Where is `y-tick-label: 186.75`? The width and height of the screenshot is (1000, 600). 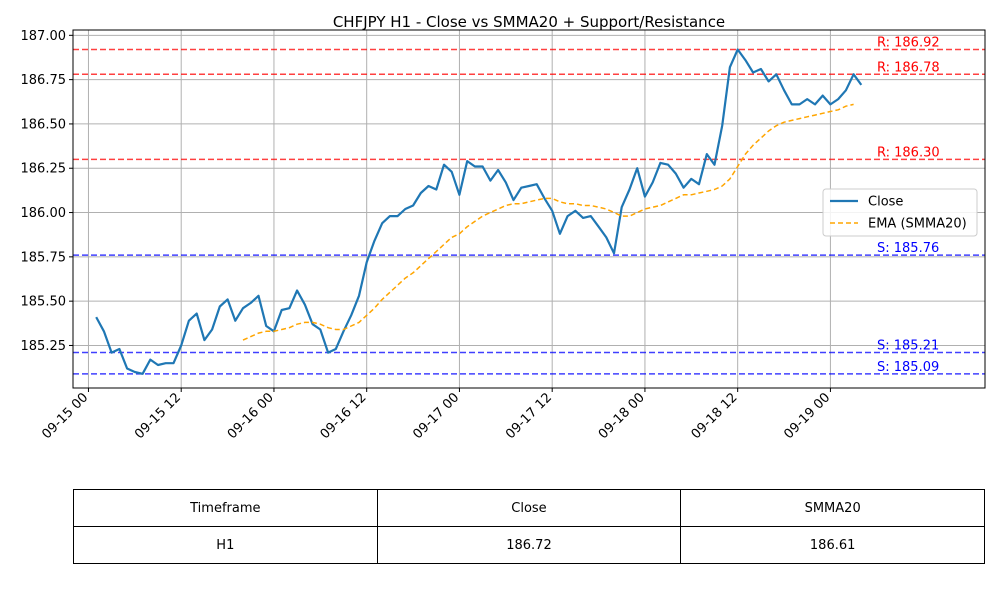
y-tick-label: 186.75 is located at coordinates (44, 80).